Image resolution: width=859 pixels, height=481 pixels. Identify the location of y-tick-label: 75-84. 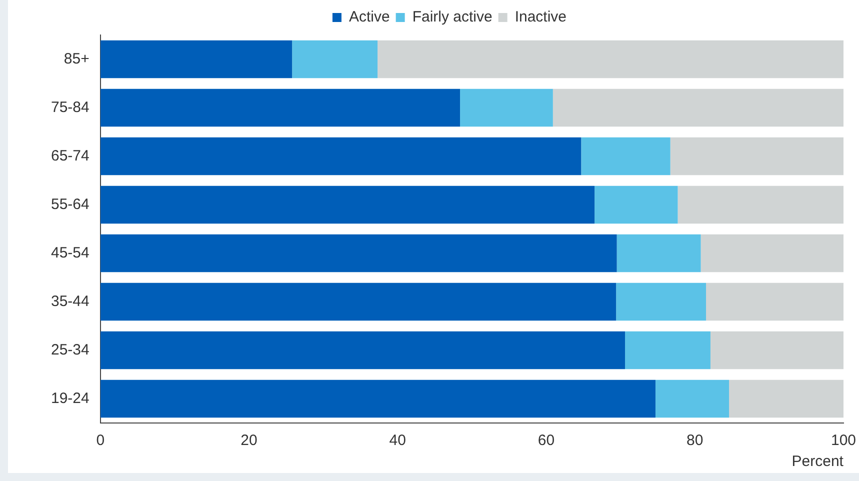
(70, 107).